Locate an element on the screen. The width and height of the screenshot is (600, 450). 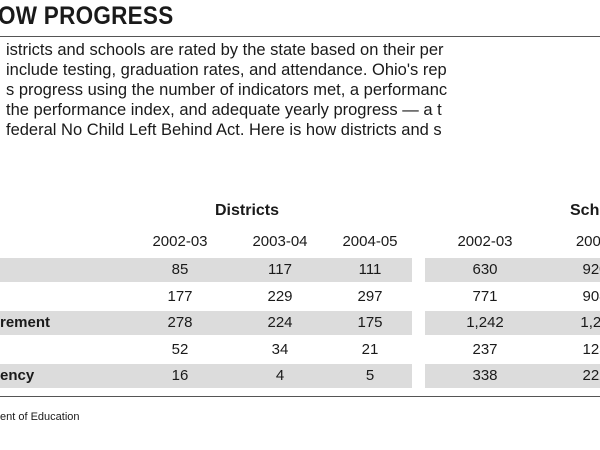
cell: 297 is located at coordinates (370, 296).